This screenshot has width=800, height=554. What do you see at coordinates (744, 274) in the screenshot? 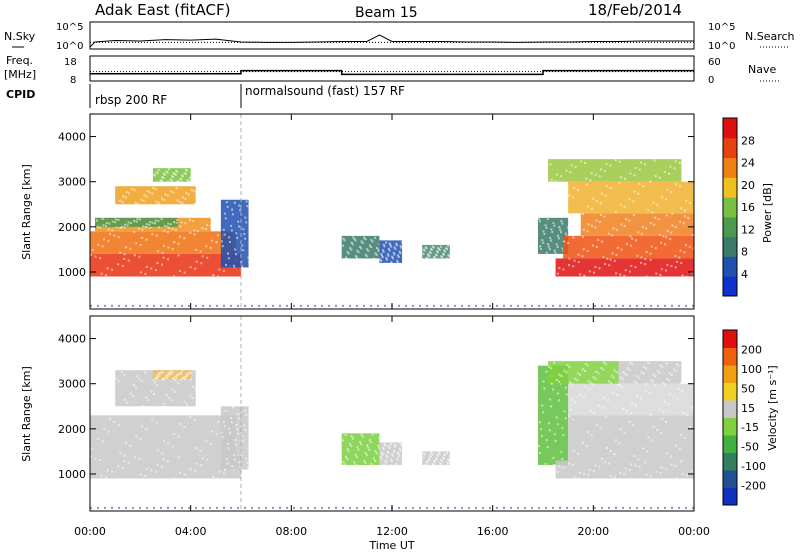
I see `power-colorbar-tick: 4` at bounding box center [744, 274].